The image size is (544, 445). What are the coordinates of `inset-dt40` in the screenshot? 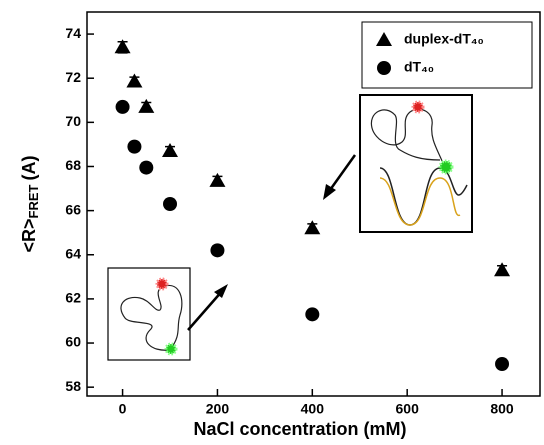 It's located at (149, 314).